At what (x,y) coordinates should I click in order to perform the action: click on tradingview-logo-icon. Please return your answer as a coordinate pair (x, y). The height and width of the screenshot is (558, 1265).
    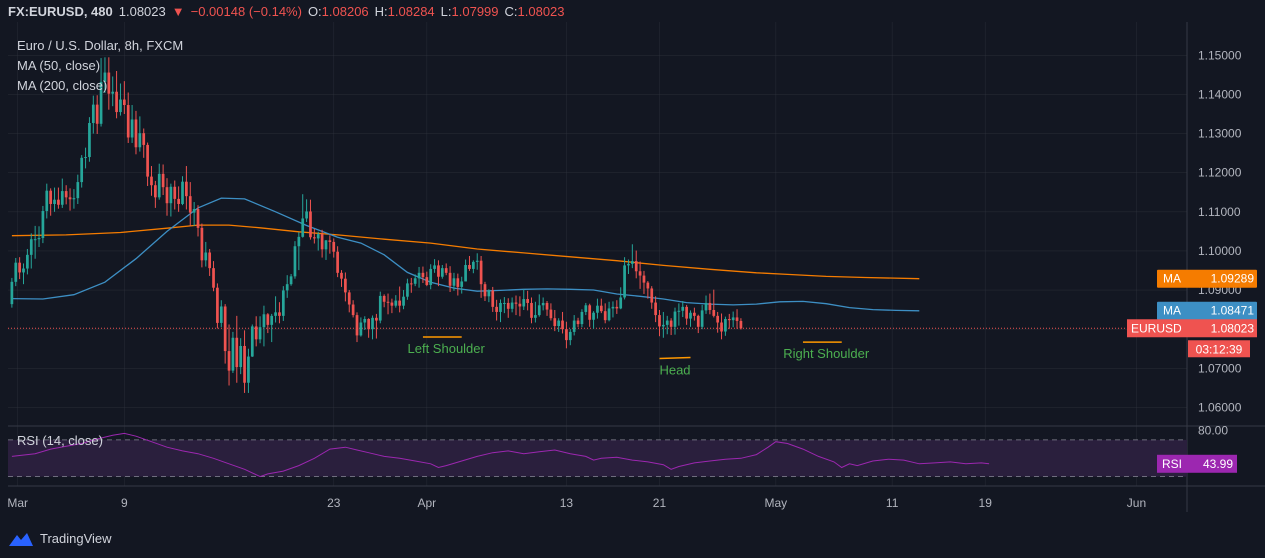
    Looking at the image, I should click on (21, 539).